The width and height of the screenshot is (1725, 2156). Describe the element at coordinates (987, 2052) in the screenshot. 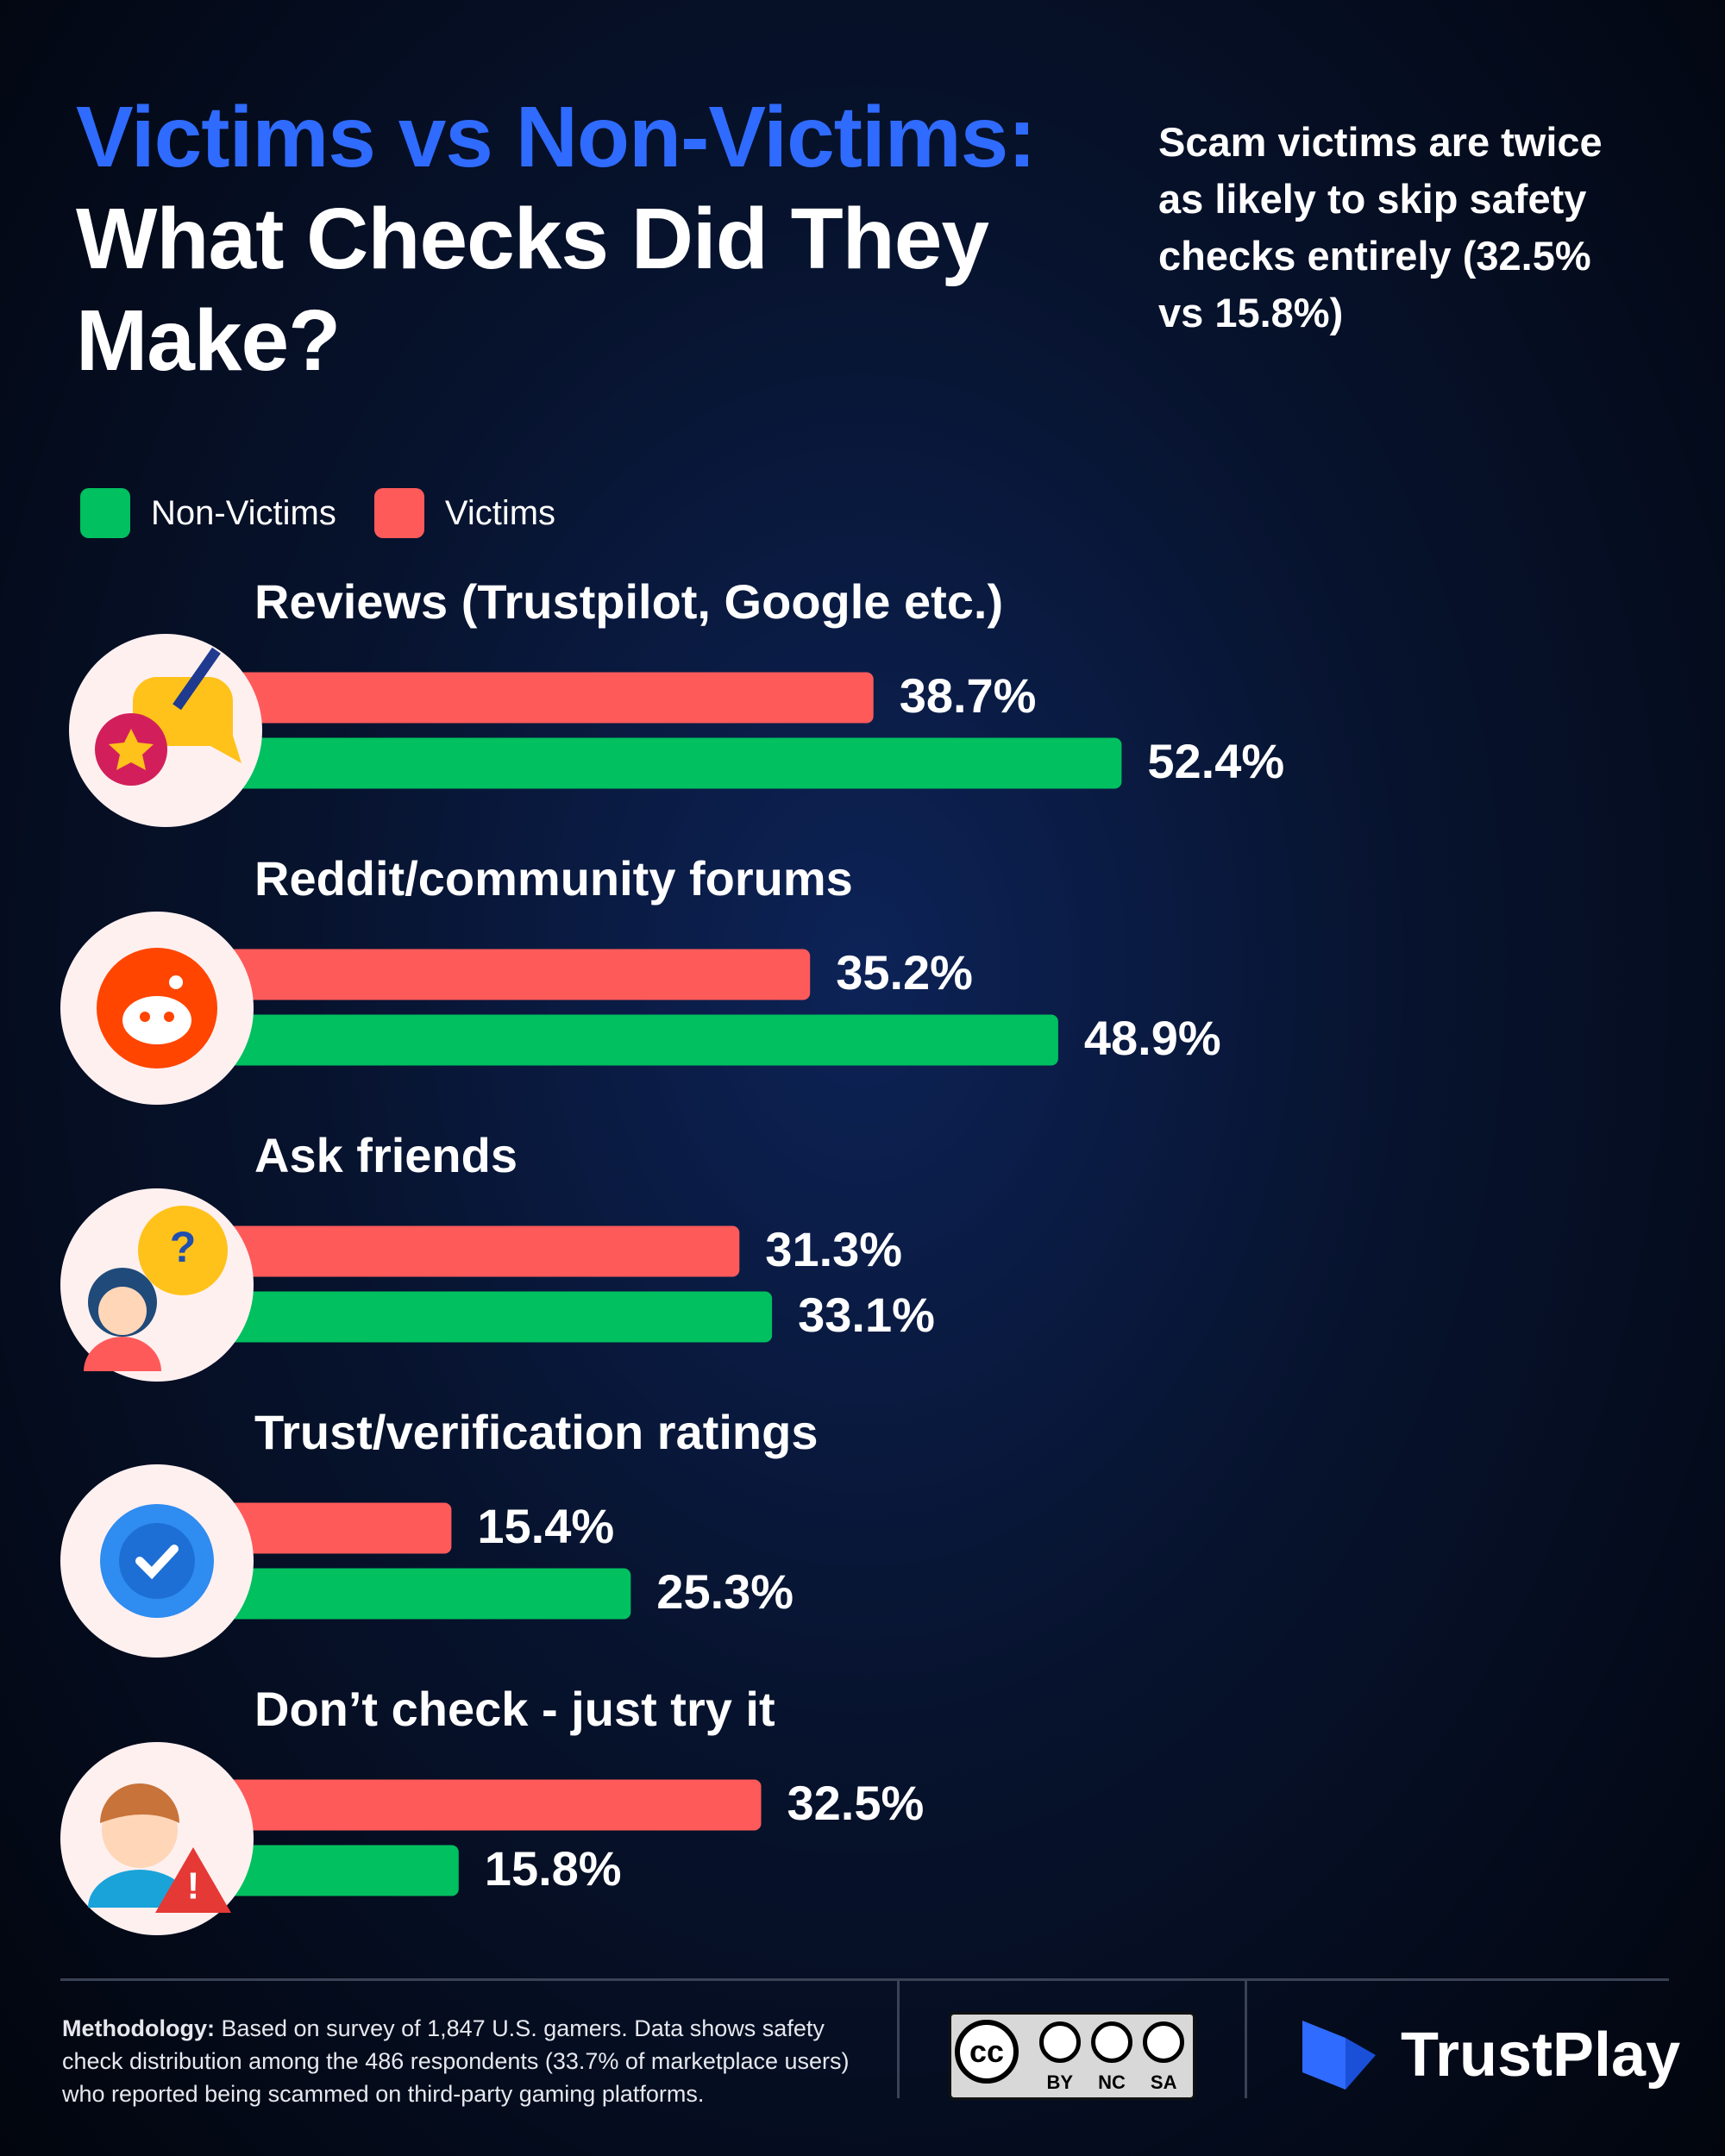

I see `license-symbol: cc` at that location.